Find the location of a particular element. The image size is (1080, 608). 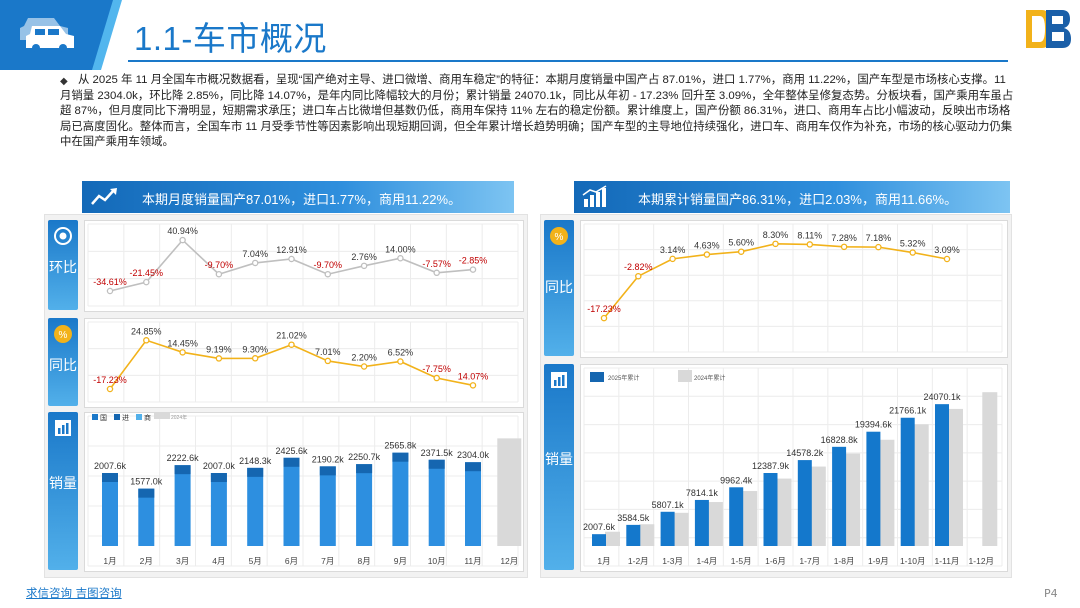

data-label: 5.60% is located at coordinates (741, 243).